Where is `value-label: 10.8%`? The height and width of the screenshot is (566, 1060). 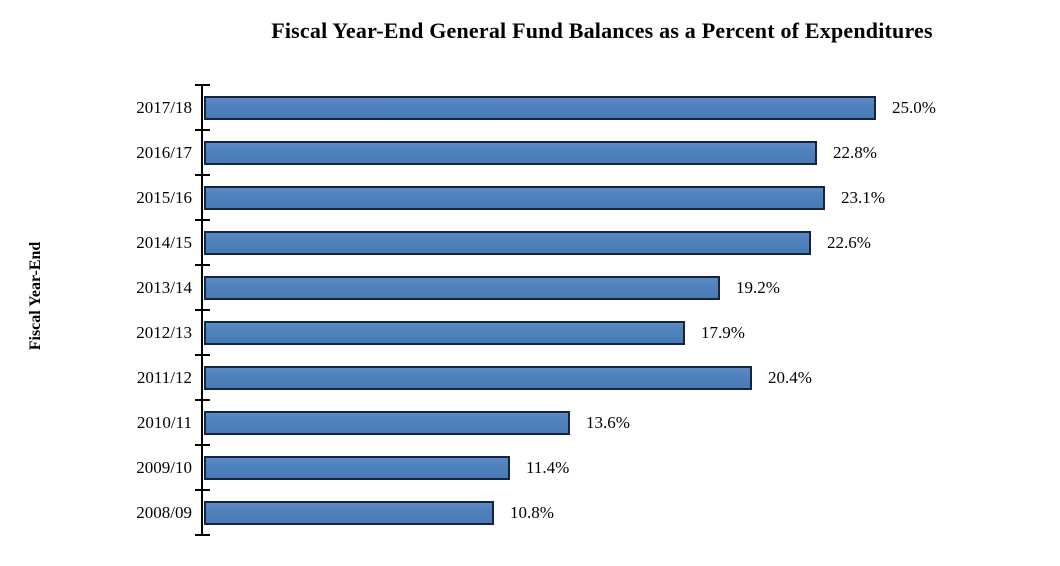 value-label: 10.8% is located at coordinates (532, 512).